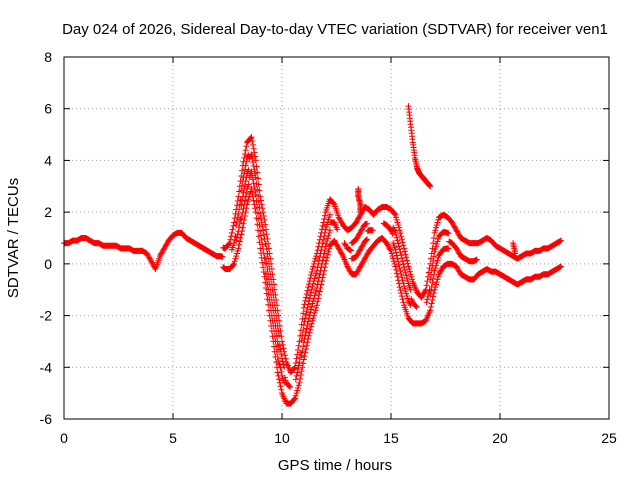  Describe the element at coordinates (64, 438) in the screenshot. I see `x-tick-label: 0` at that location.